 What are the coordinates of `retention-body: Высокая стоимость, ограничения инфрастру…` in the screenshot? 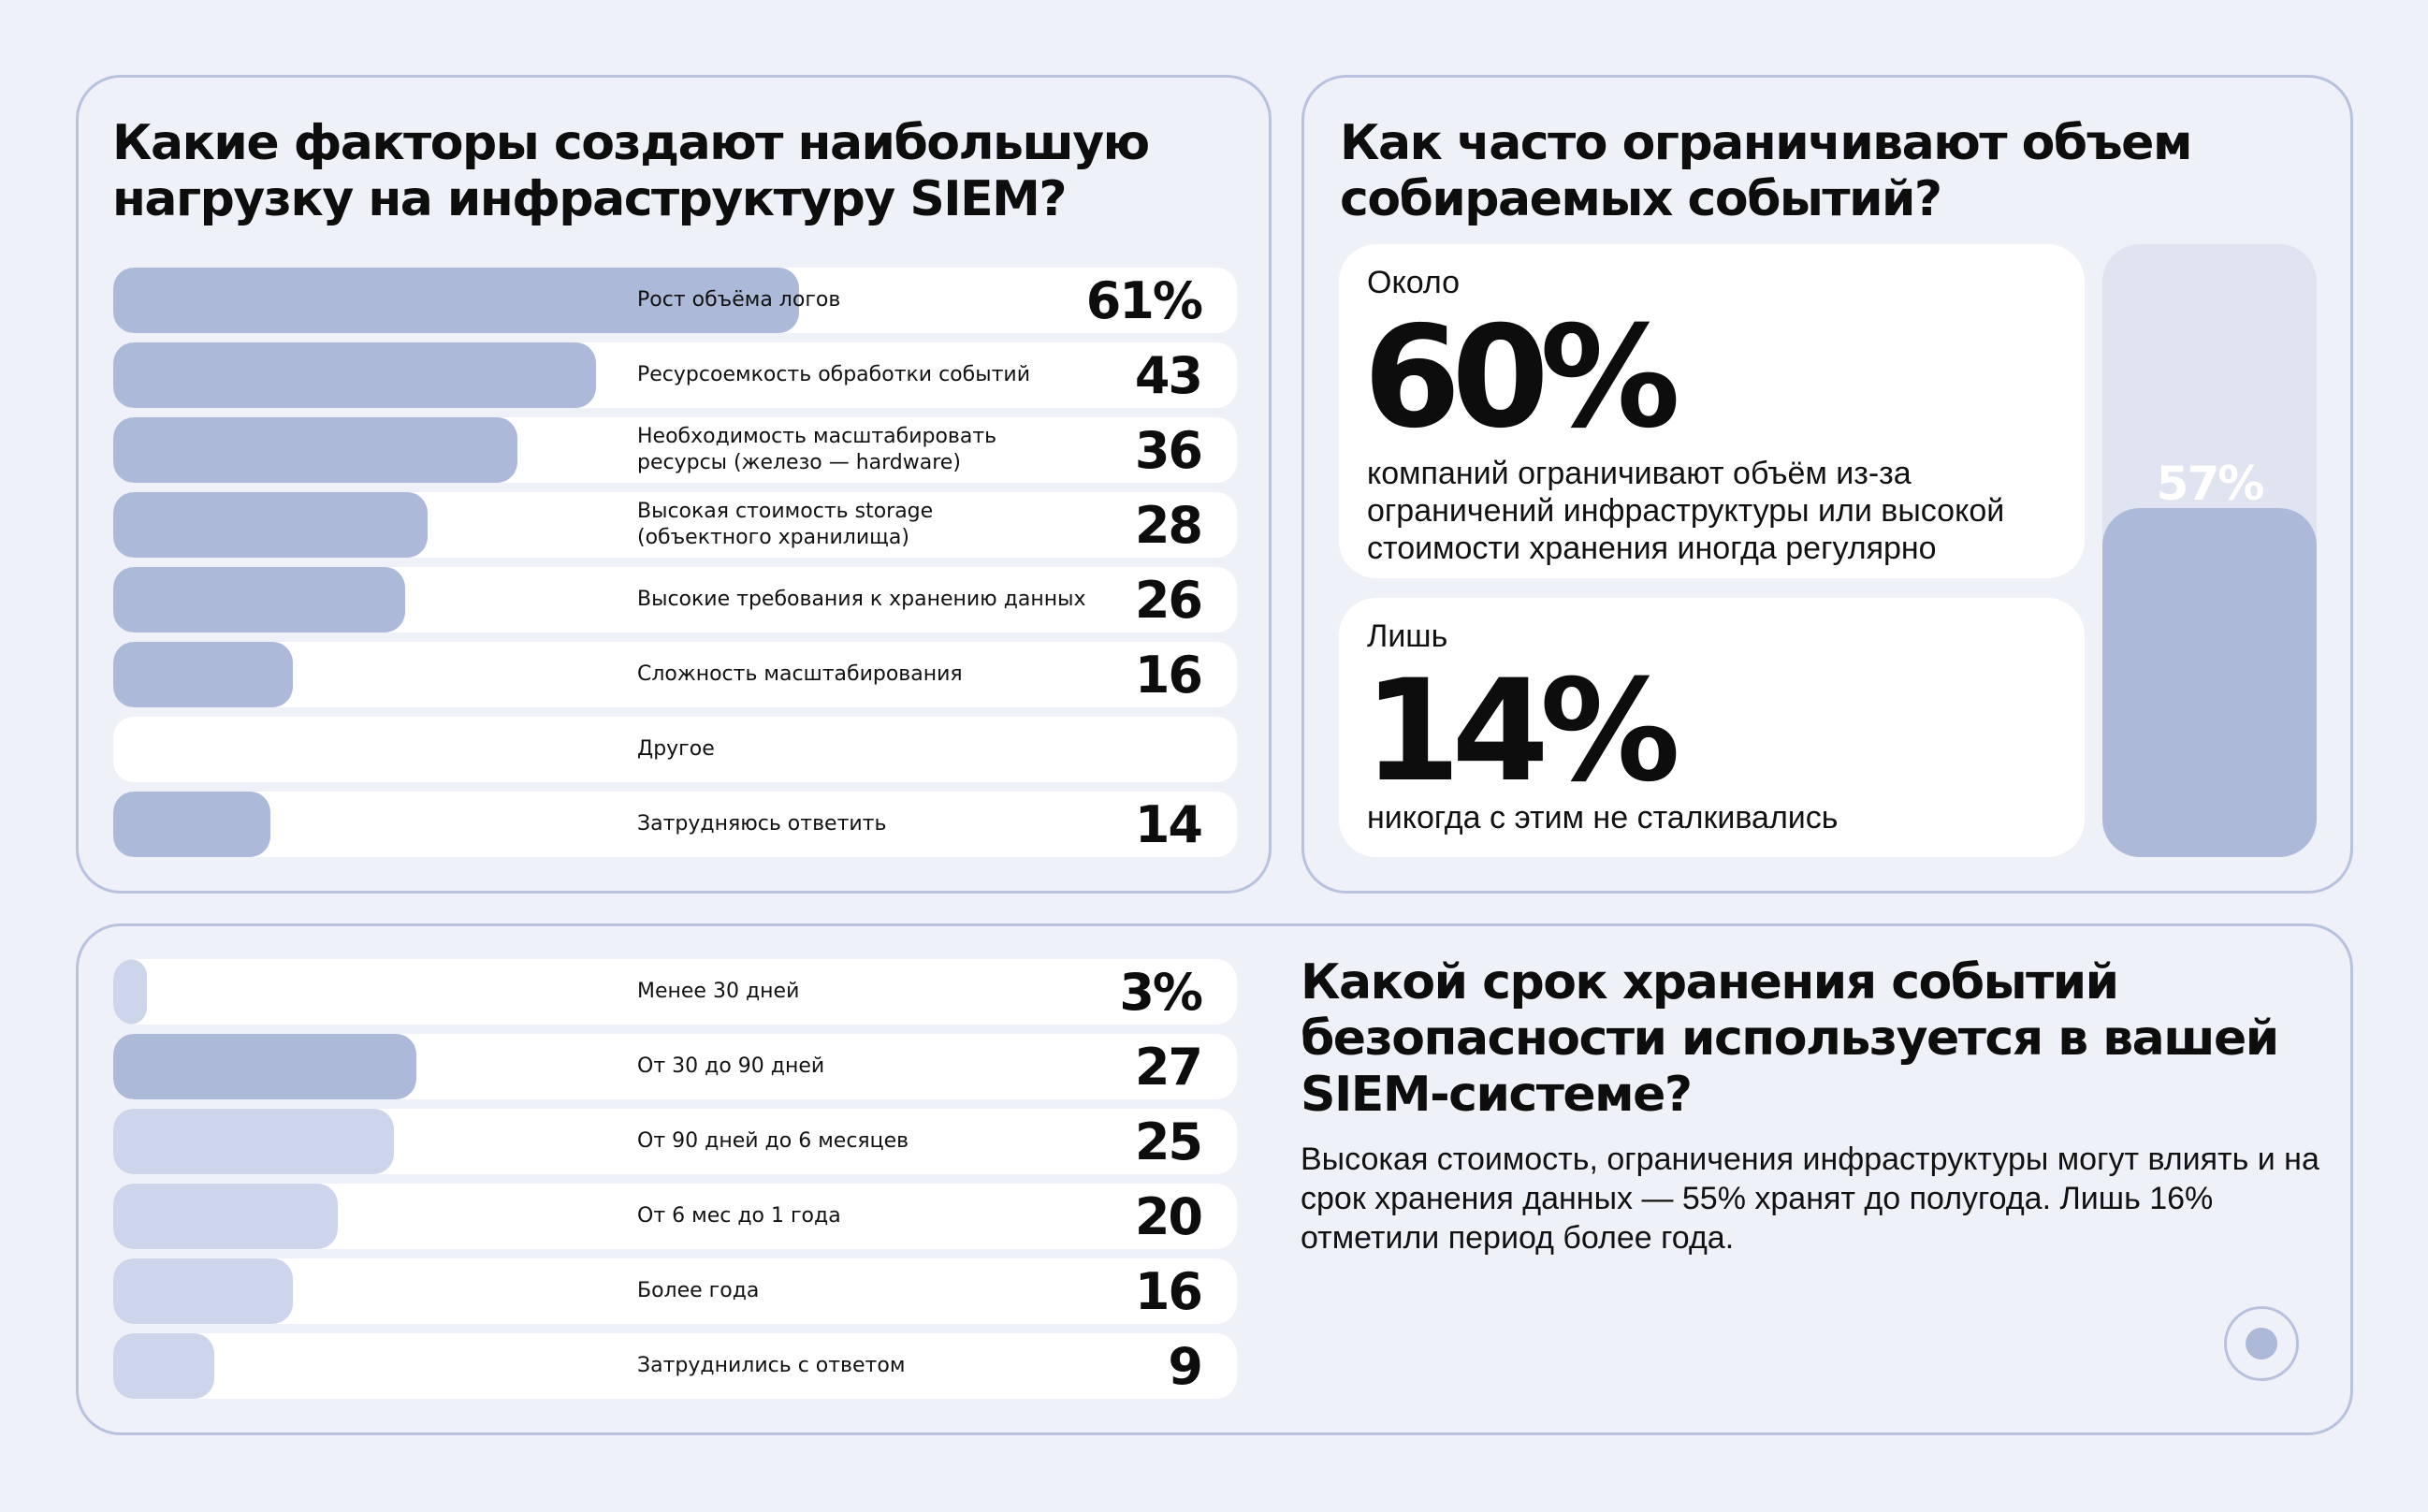 It's located at (1810, 1198).